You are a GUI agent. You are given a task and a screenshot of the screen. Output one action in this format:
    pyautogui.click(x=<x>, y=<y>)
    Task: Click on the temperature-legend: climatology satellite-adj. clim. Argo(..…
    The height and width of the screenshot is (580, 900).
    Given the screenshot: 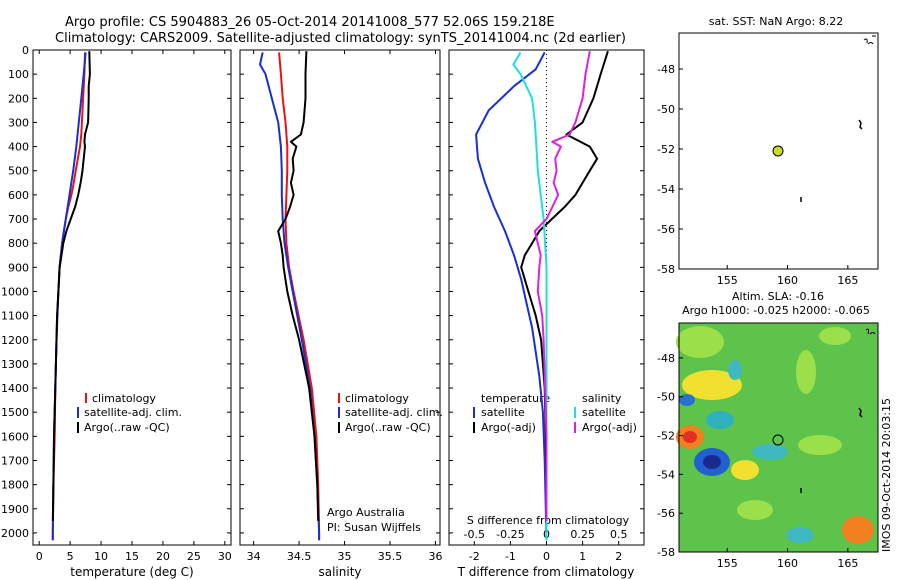 What is the action you would take?
    pyautogui.click(x=129, y=413)
    